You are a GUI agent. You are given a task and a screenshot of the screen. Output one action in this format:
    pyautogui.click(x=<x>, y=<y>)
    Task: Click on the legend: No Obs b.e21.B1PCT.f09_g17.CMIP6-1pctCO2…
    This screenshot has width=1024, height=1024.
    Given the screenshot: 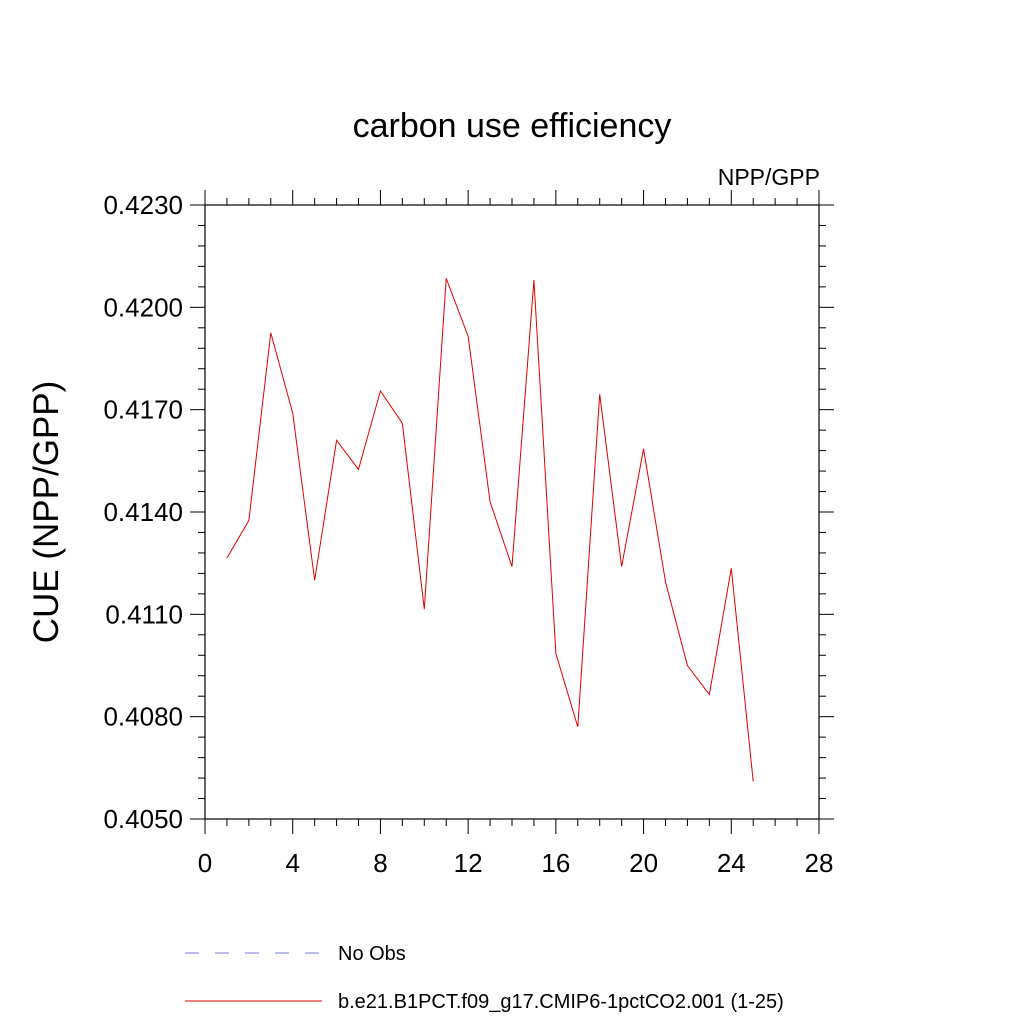 What is the action you would take?
    pyautogui.click(x=484, y=978)
    